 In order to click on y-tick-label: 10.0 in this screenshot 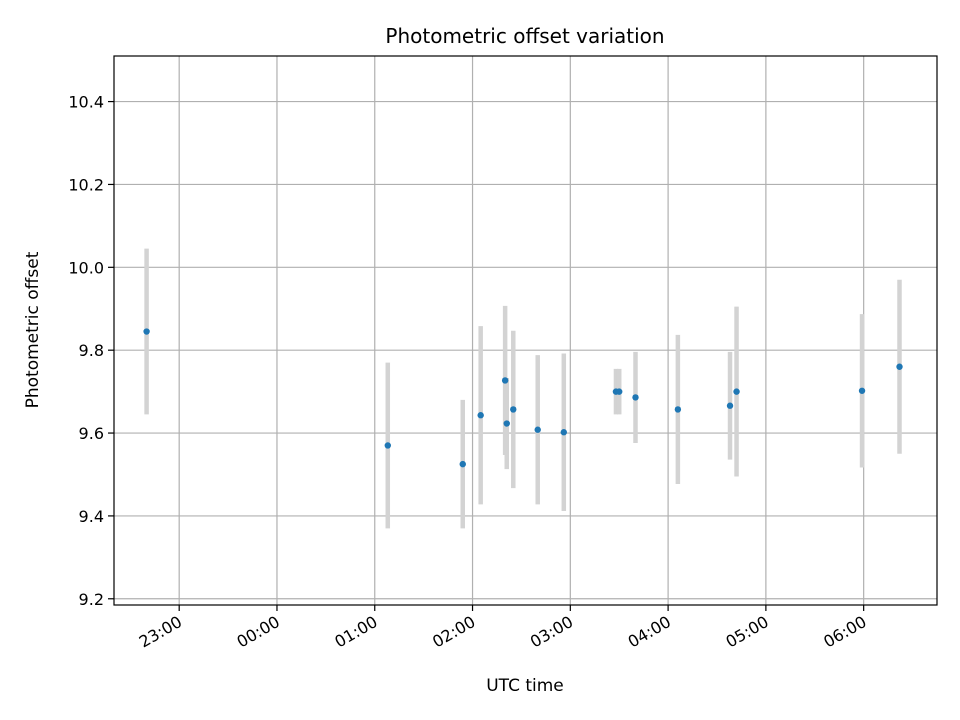, I will do `click(86, 267)`.